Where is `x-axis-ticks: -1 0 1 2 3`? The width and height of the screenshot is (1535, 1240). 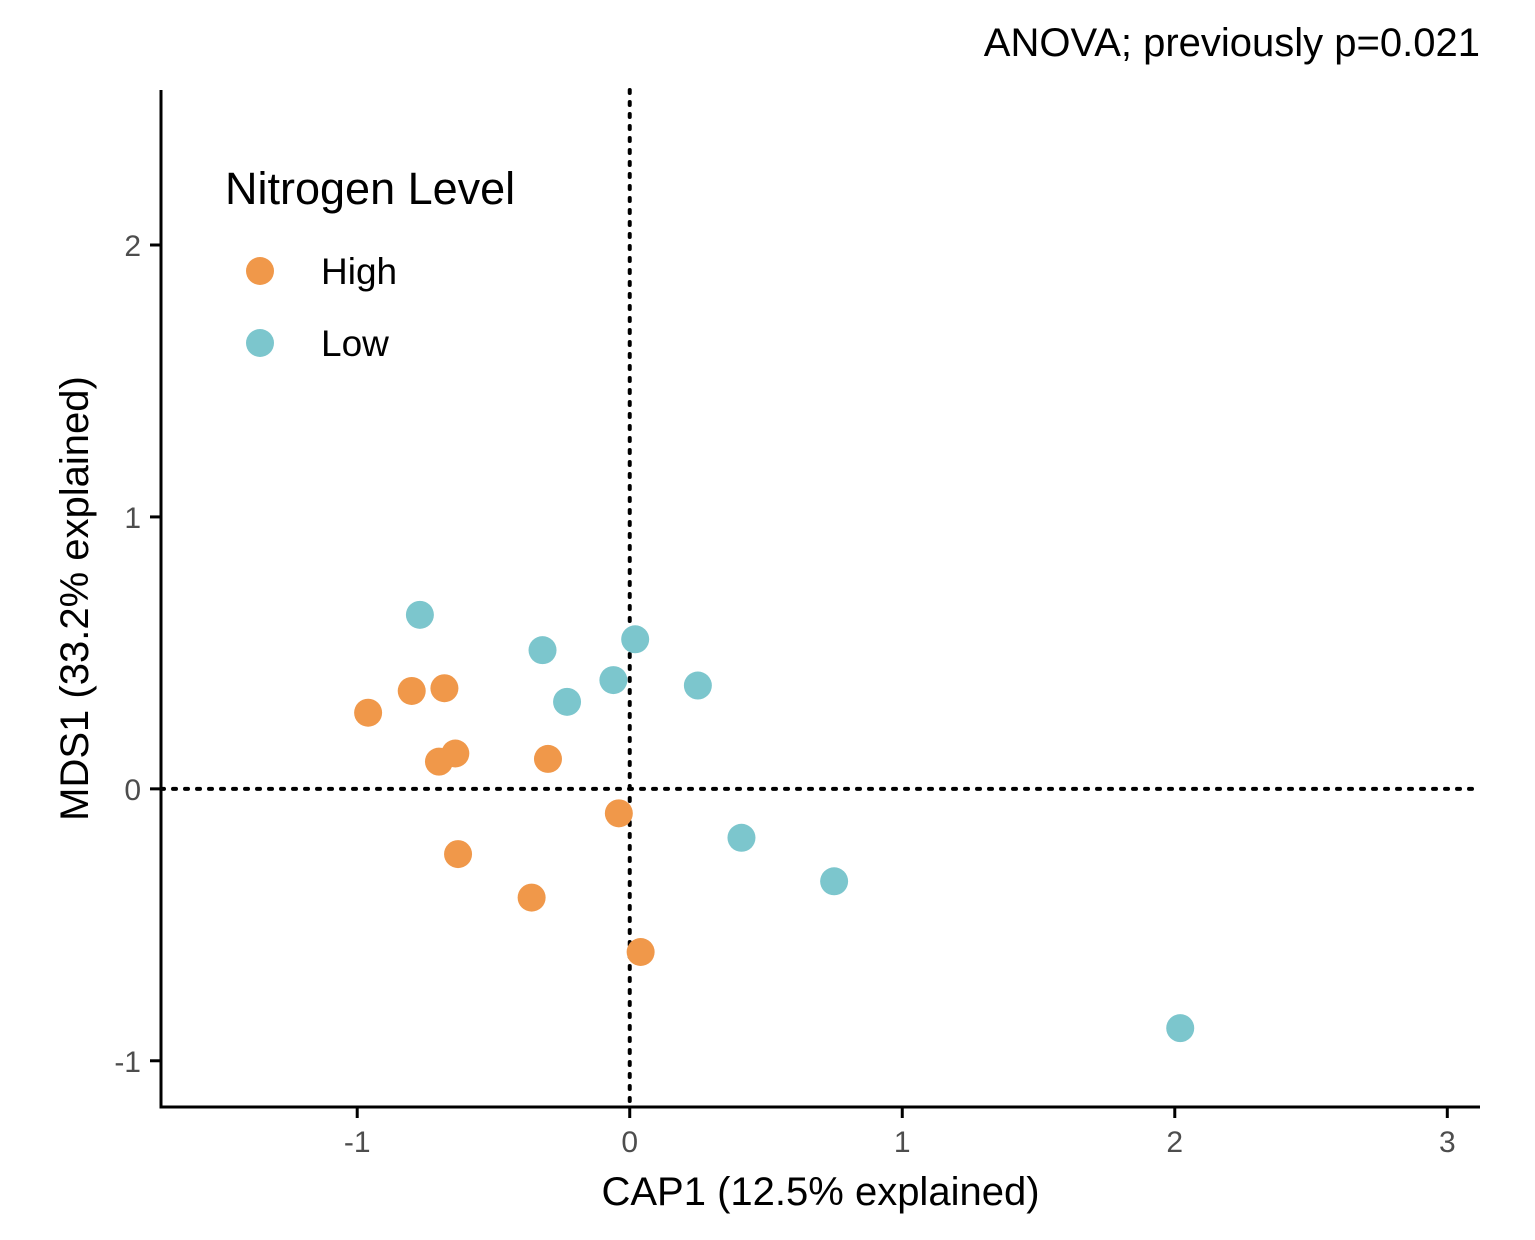
x-axis-ticks: -1 0 1 2 3 is located at coordinates (900, 1133).